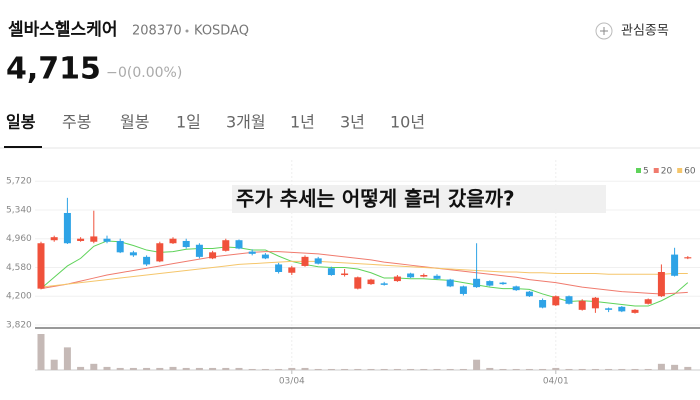  What do you see at coordinates (221, 31) in the screenshot?
I see `market: KOSDAQ` at bounding box center [221, 31].